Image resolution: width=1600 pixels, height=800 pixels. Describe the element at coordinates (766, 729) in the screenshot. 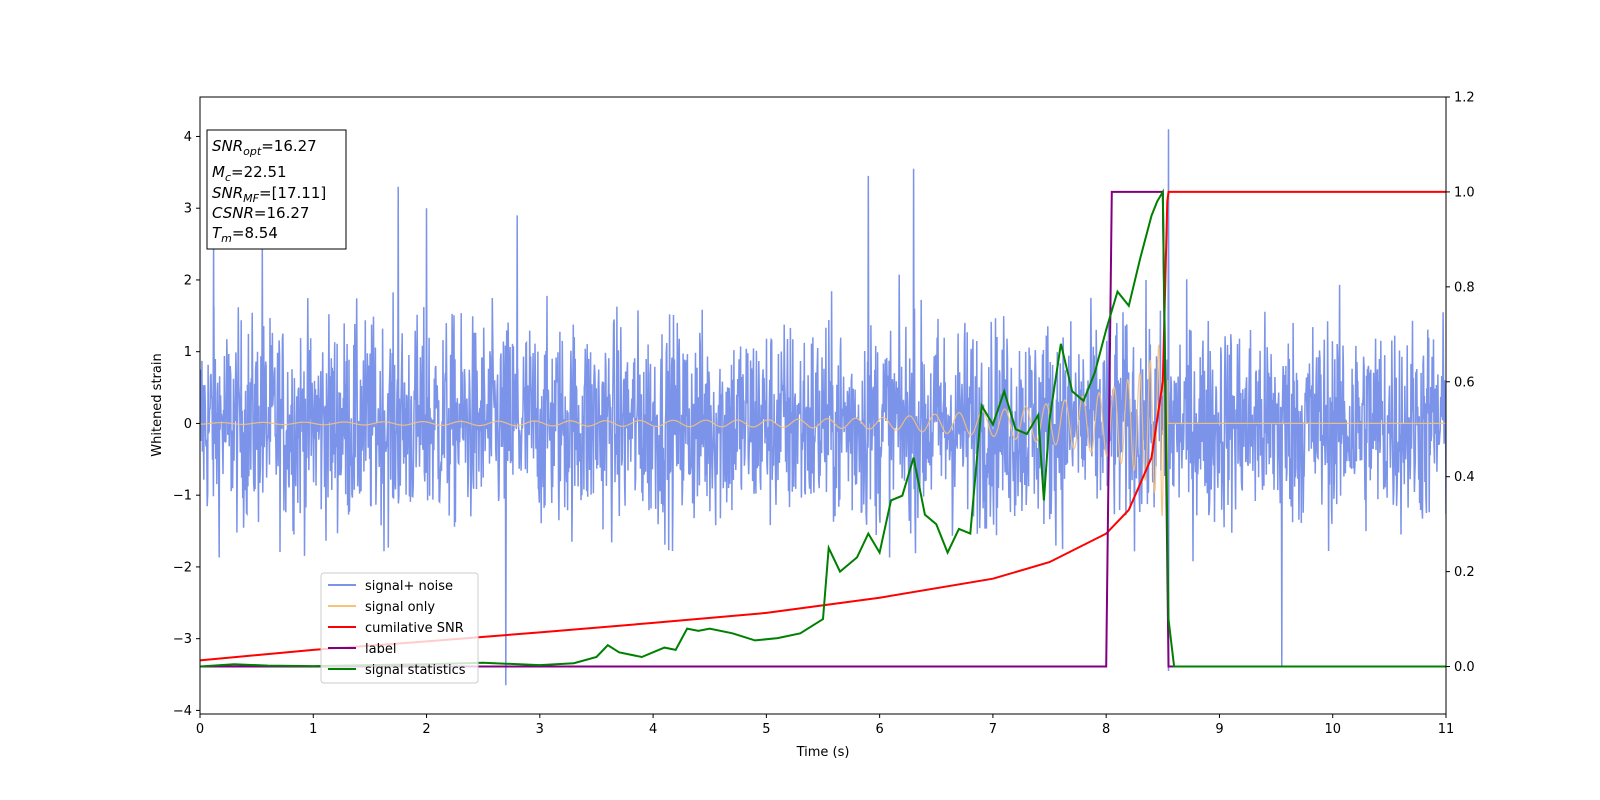

I see `x-tick-label: 5` at that location.